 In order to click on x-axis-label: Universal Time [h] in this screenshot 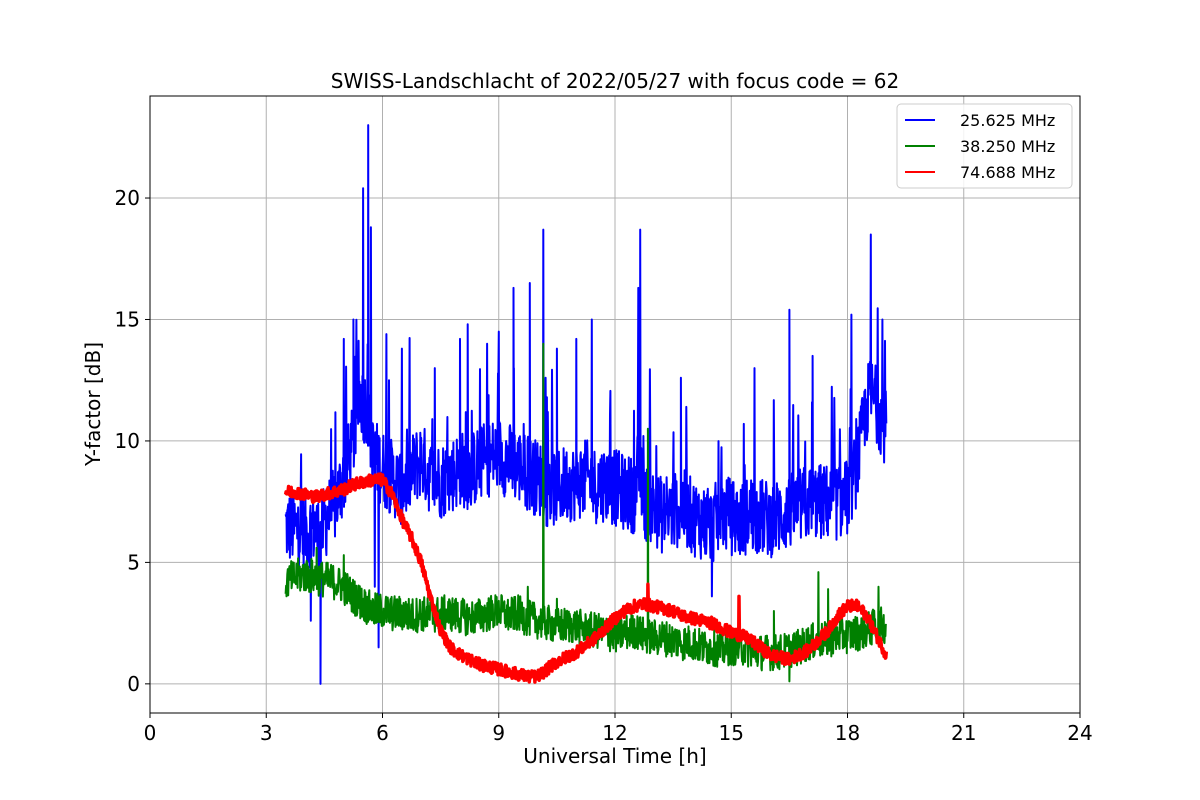, I will do `click(614, 756)`.